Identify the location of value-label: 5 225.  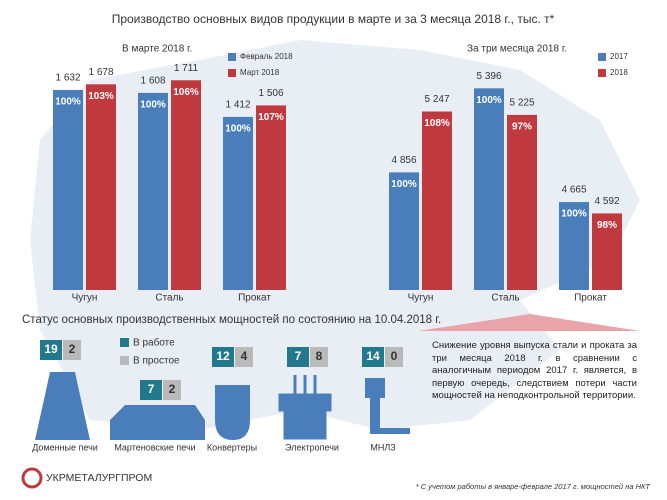
(521, 103).